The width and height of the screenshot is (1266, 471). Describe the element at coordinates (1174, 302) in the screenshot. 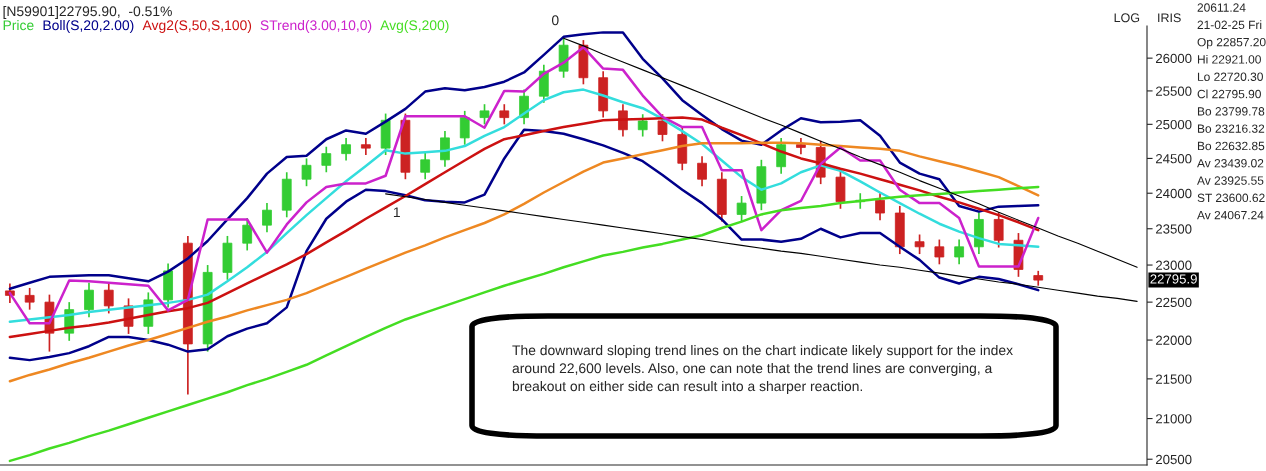

I see `y-tick-label: 22500` at that location.